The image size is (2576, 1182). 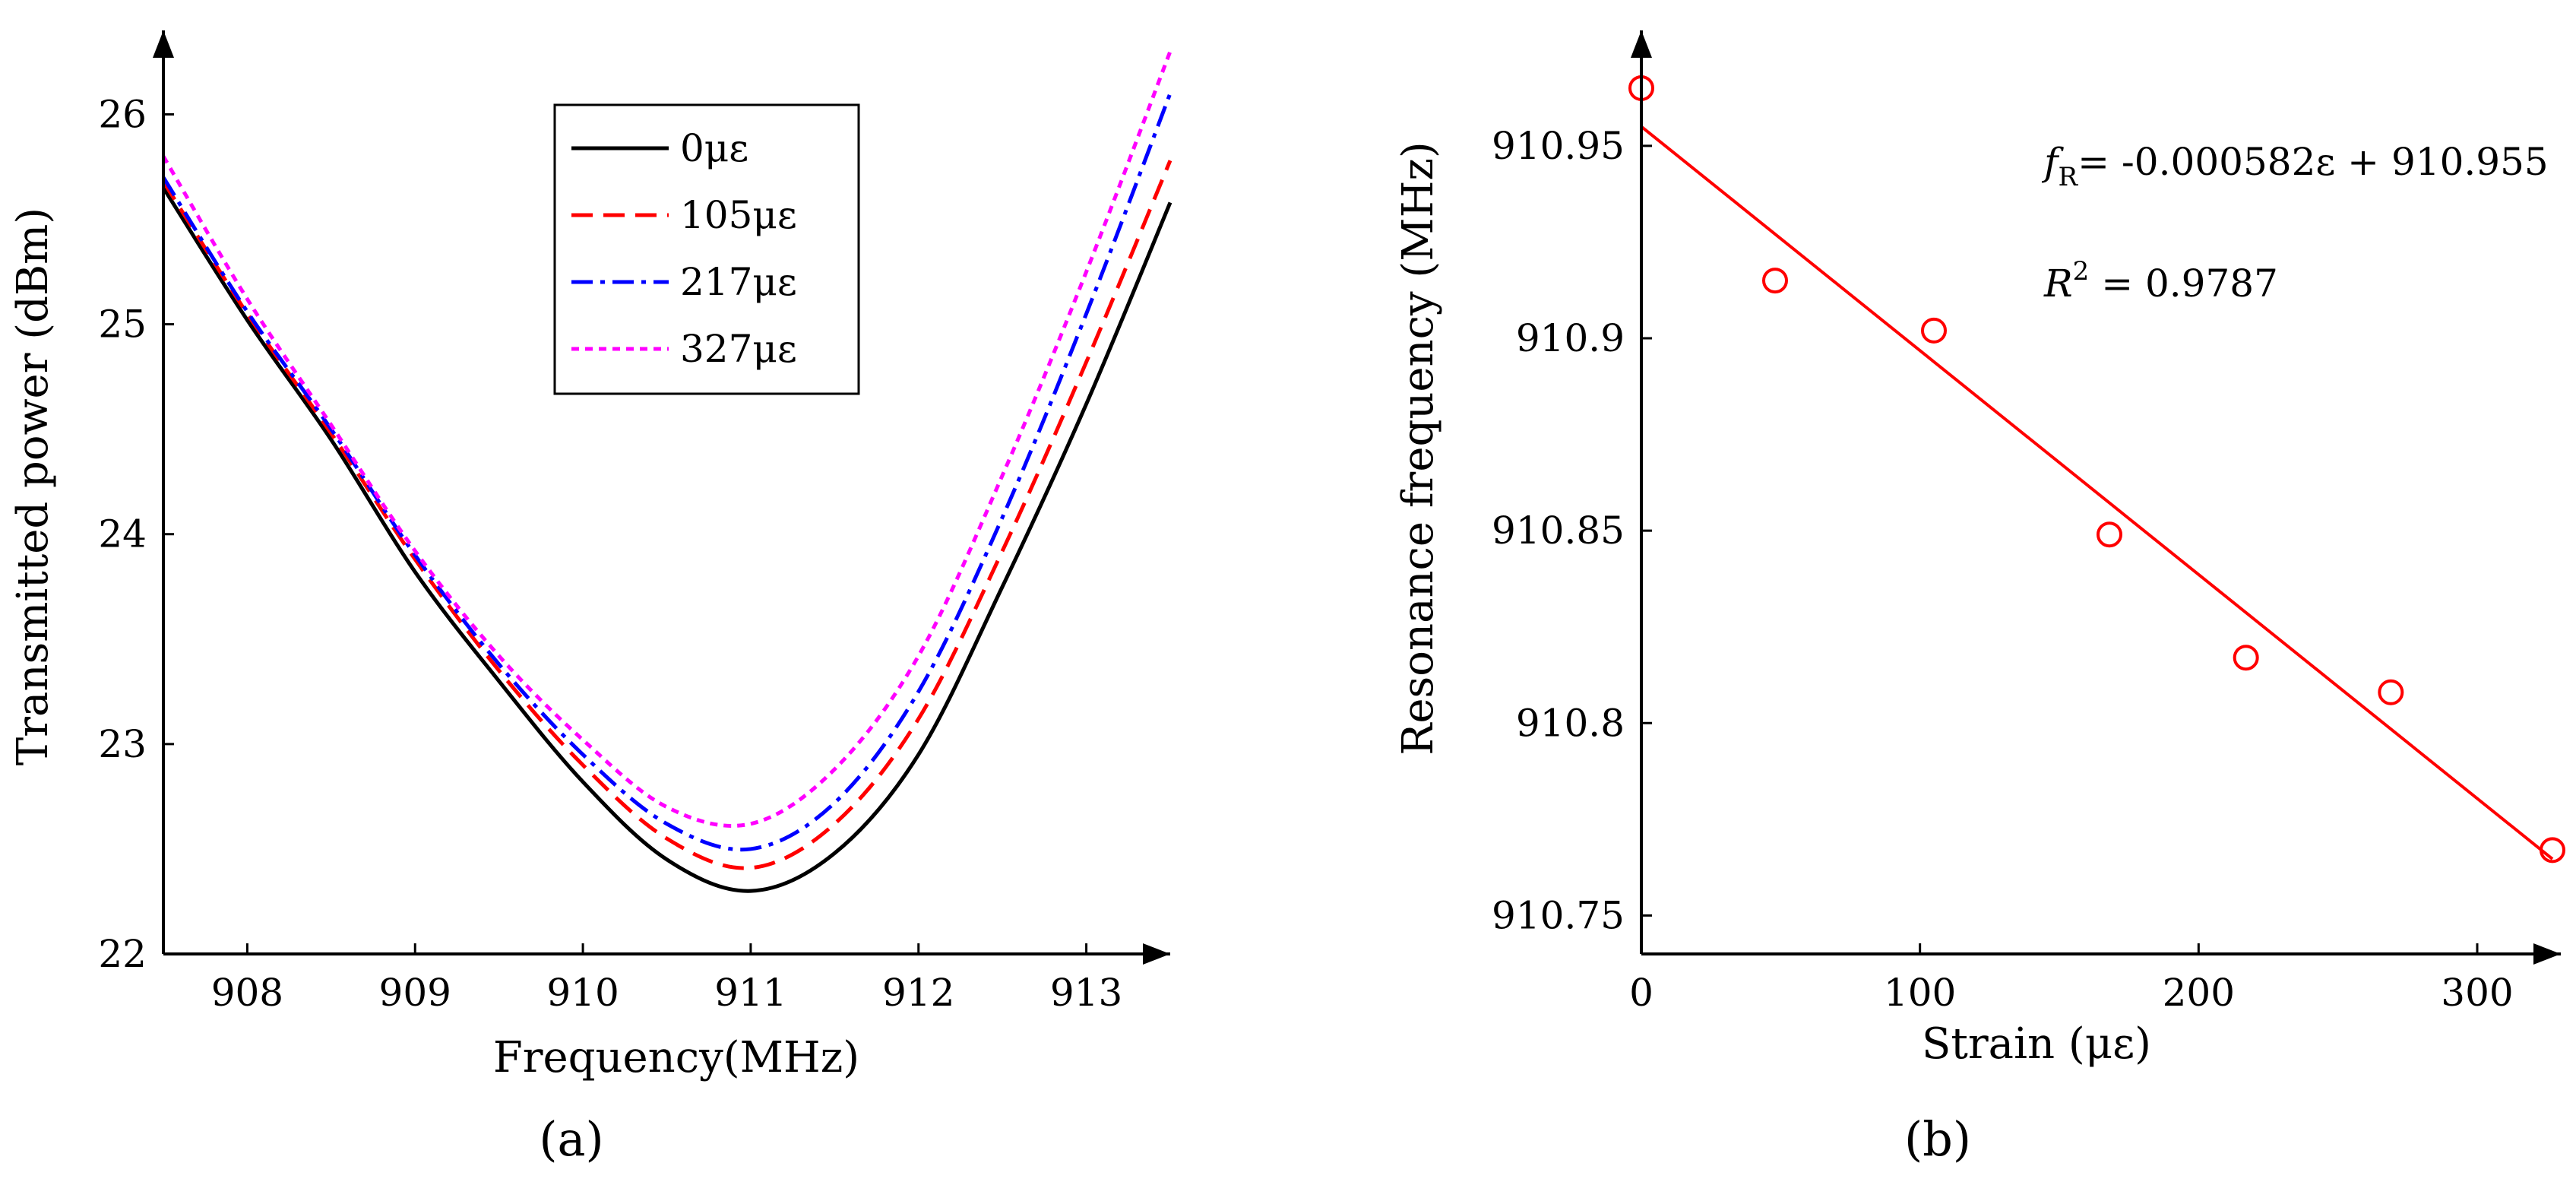 I want to click on chart-a-x-arrow, so click(x=1156, y=954).